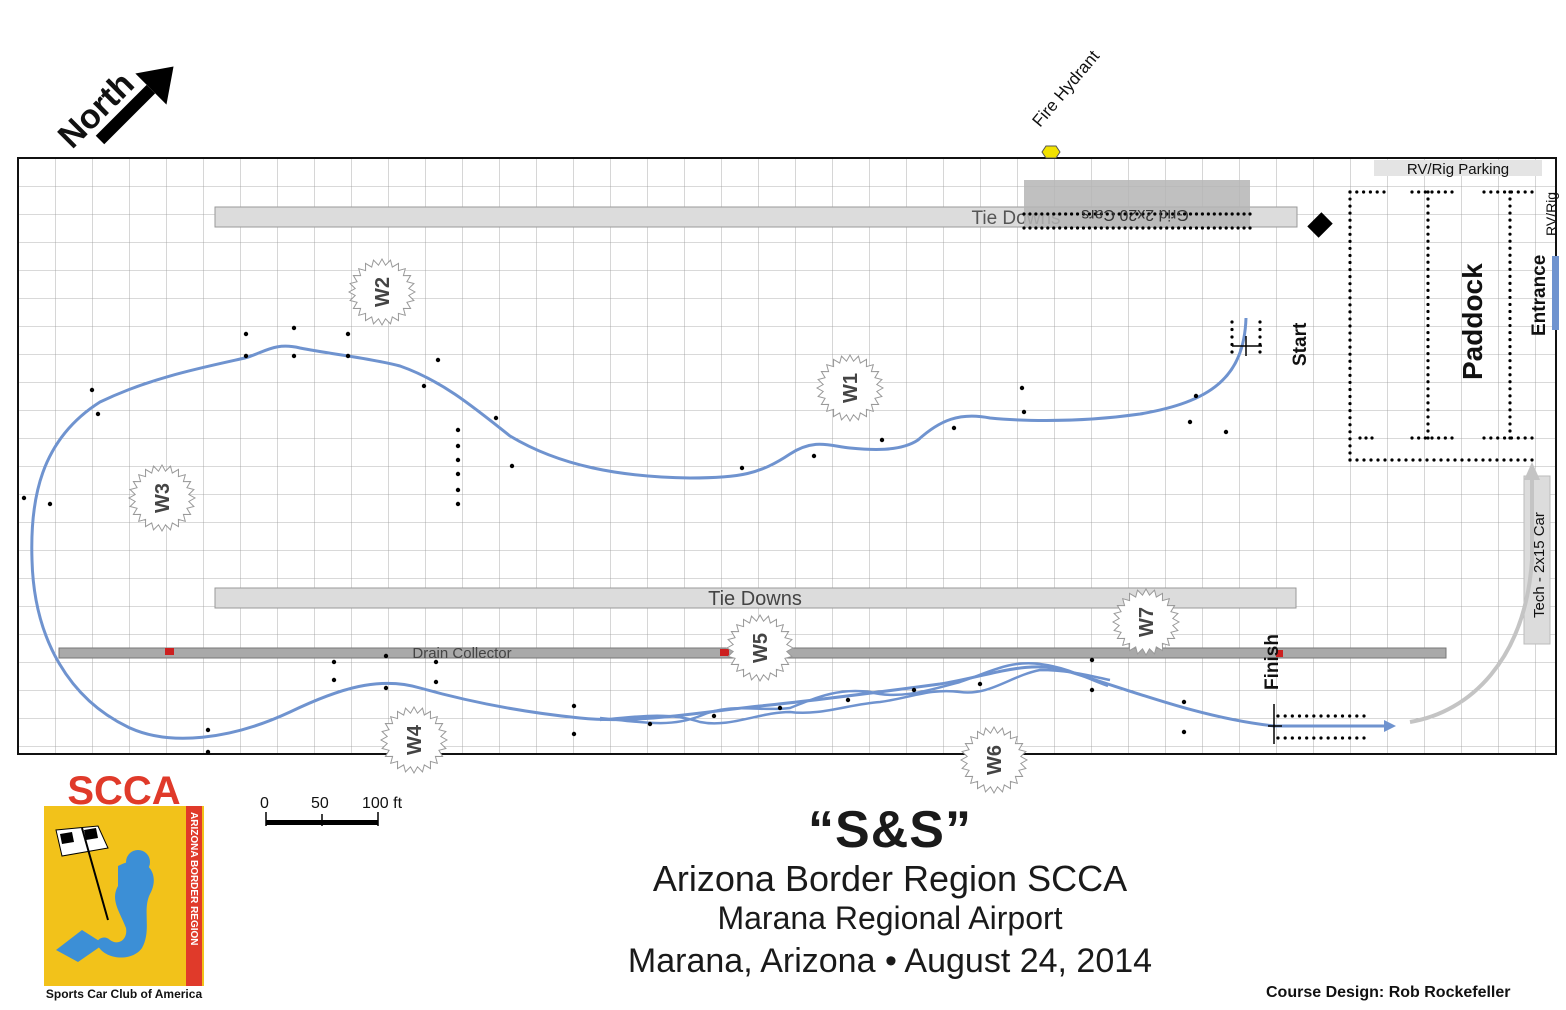 Image resolution: width=1566 pixels, height=1010 pixels. I want to click on event-title: “S&S”, so click(890, 830).